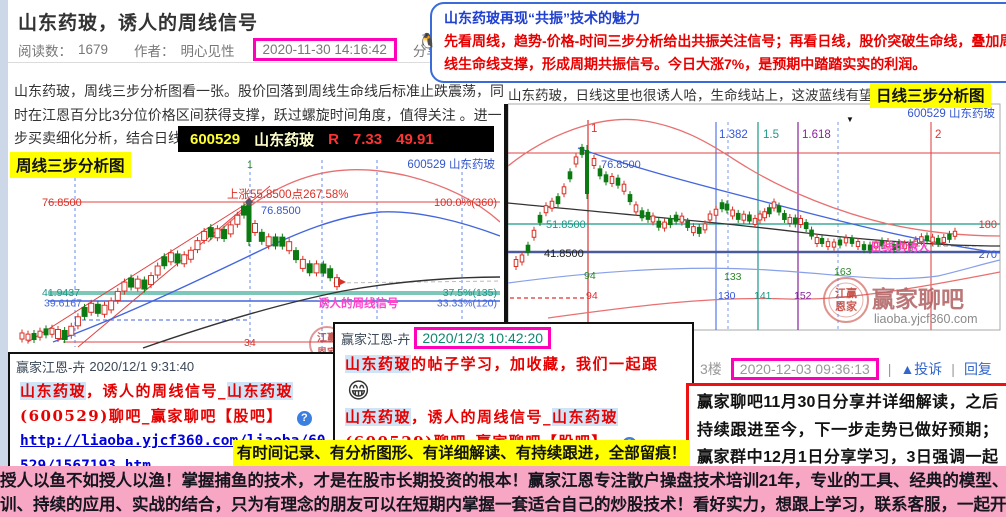 Image resolution: width=1006 pixels, height=517 pixels. I want to click on reply2-date-highlight: 2020/12/3 10:42:20, so click(483, 338).